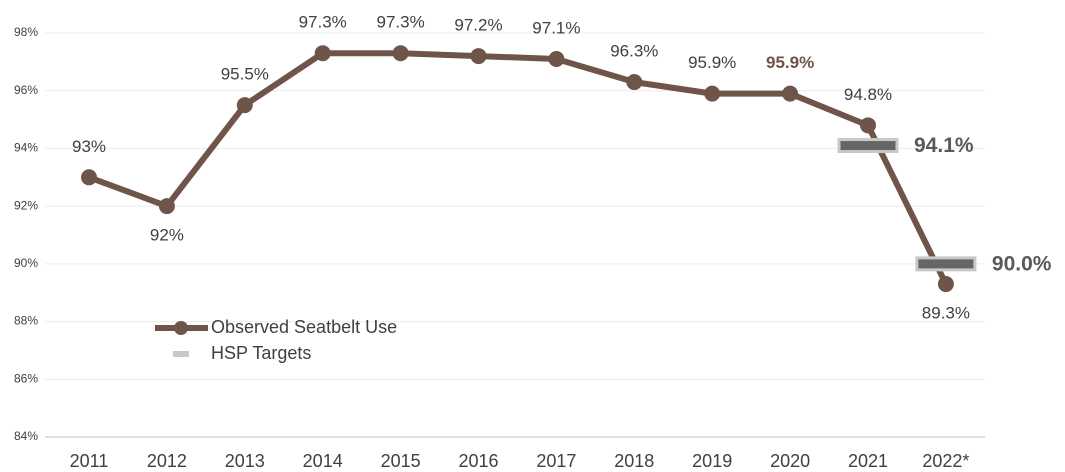 This screenshot has height=472, width=1065. What do you see at coordinates (26, 148) in the screenshot?
I see `y-tick-label: 94%` at bounding box center [26, 148].